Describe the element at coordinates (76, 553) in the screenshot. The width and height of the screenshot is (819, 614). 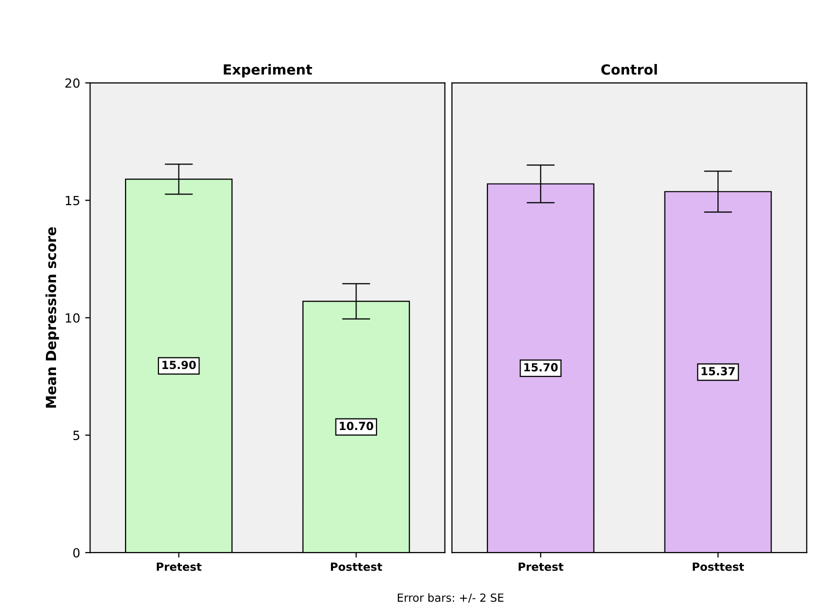
I see `y-tick-label: 0` at that location.